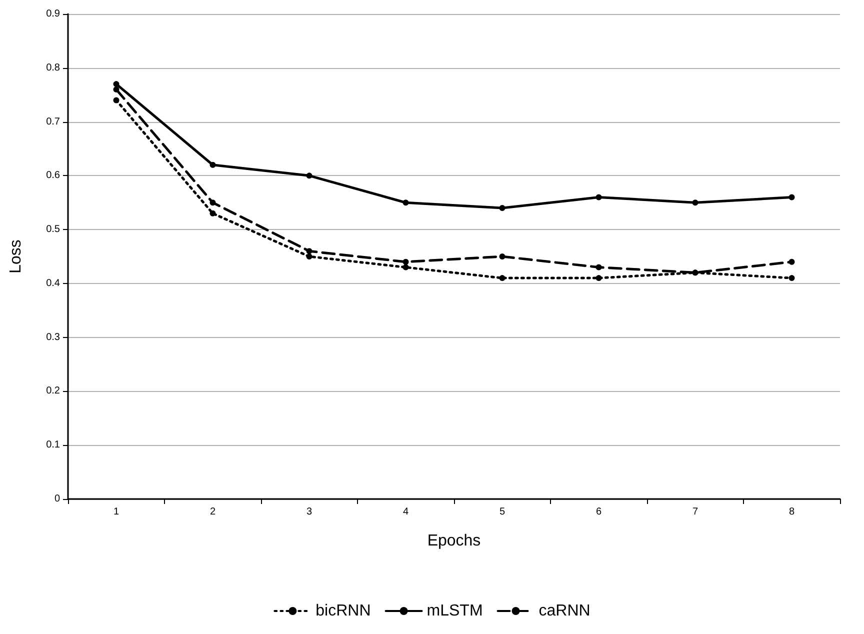  Describe the element at coordinates (116, 512) in the screenshot. I see `x-tick-label: 1` at that location.